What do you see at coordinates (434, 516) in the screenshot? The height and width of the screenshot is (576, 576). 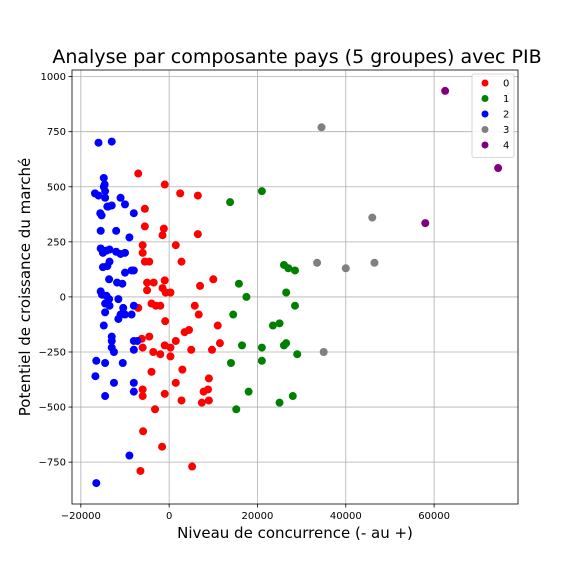 I see `x-tick-label: 60000` at bounding box center [434, 516].